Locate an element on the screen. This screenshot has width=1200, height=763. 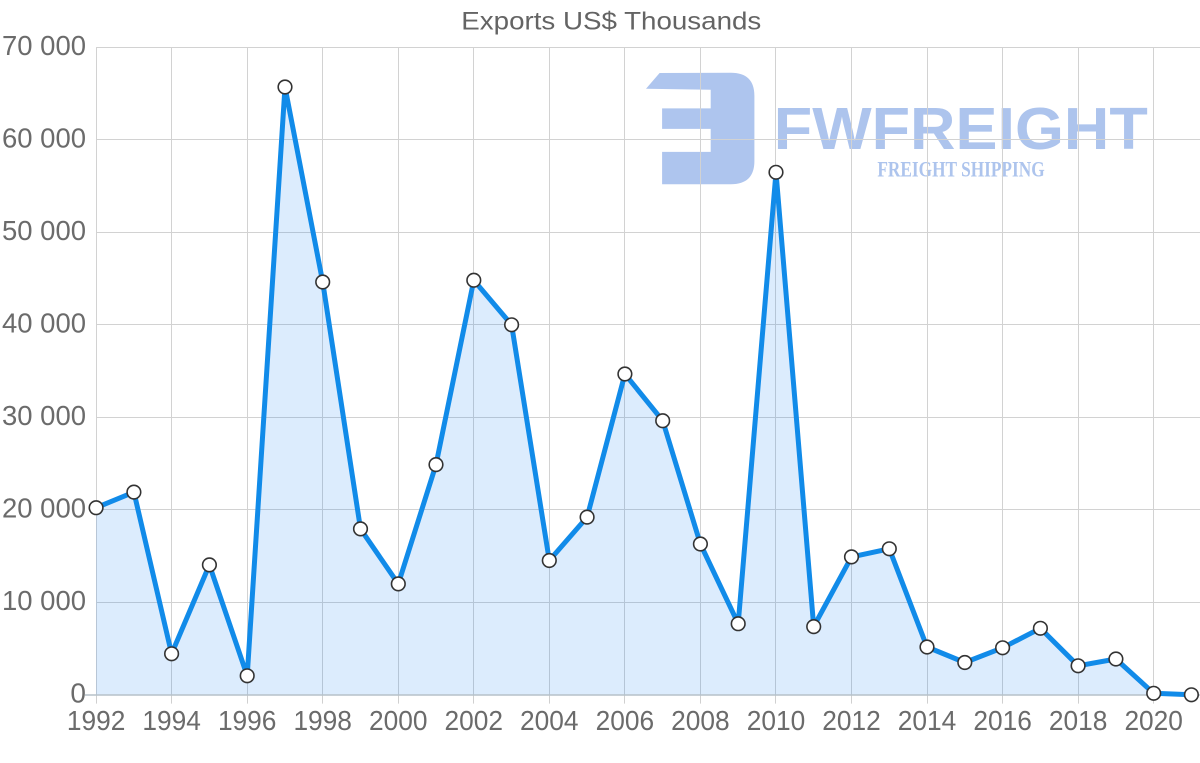
svg-text: 20 000 is located at coordinates (44, 508).